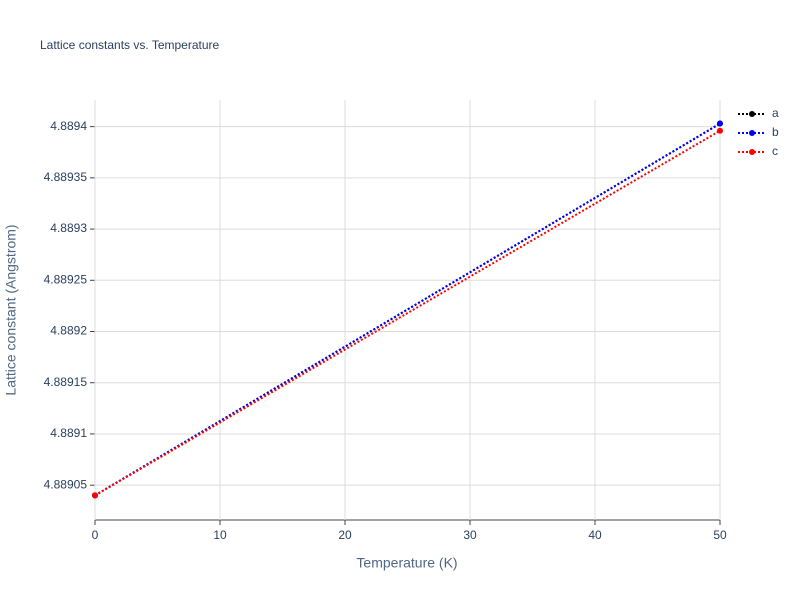 This screenshot has height=600, width=800. Describe the element at coordinates (470, 535) in the screenshot. I see `x-tick-label: 30` at that location.